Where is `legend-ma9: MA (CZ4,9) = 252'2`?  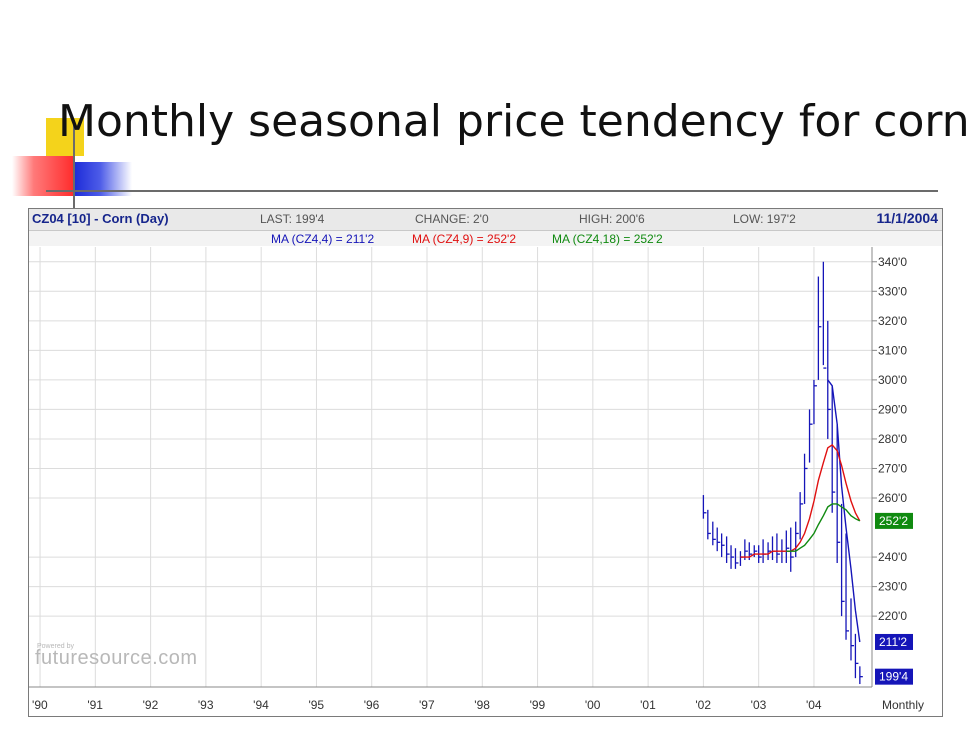
legend-ma9: MA (CZ4,9) = 252'2 is located at coordinates (464, 239).